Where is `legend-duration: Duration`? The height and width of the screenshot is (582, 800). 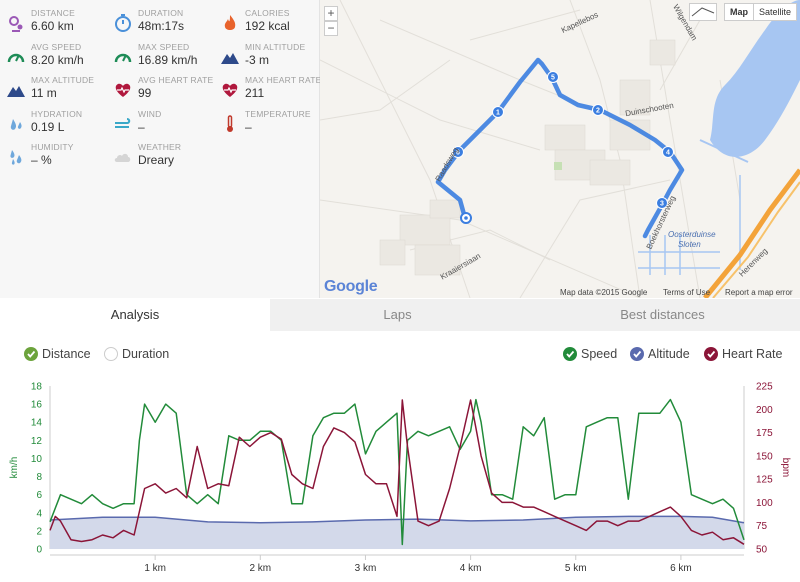
legend-duration: Duration is located at coordinates (136, 354).